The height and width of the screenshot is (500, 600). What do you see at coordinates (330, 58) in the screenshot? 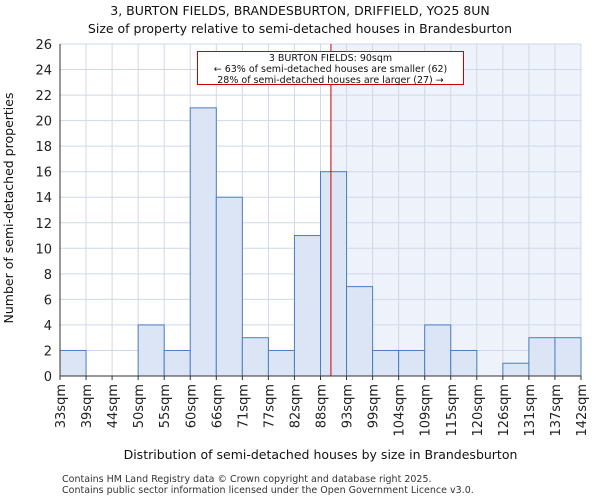
I see `marker-annotation-line-1: 3 BURTON FIELDS: 90sqm` at bounding box center [330, 58].